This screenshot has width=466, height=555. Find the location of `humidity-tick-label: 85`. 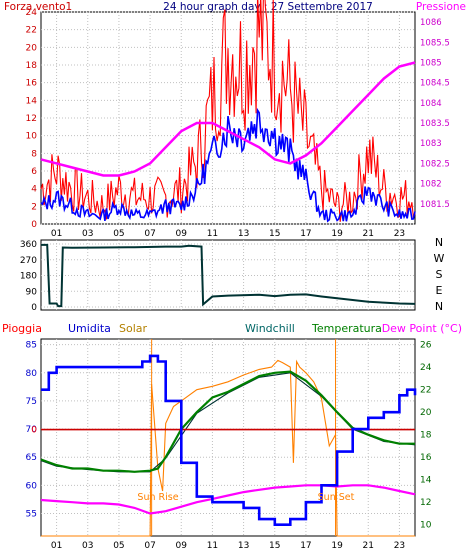

humidity-tick-label: 85 is located at coordinates (31, 346).